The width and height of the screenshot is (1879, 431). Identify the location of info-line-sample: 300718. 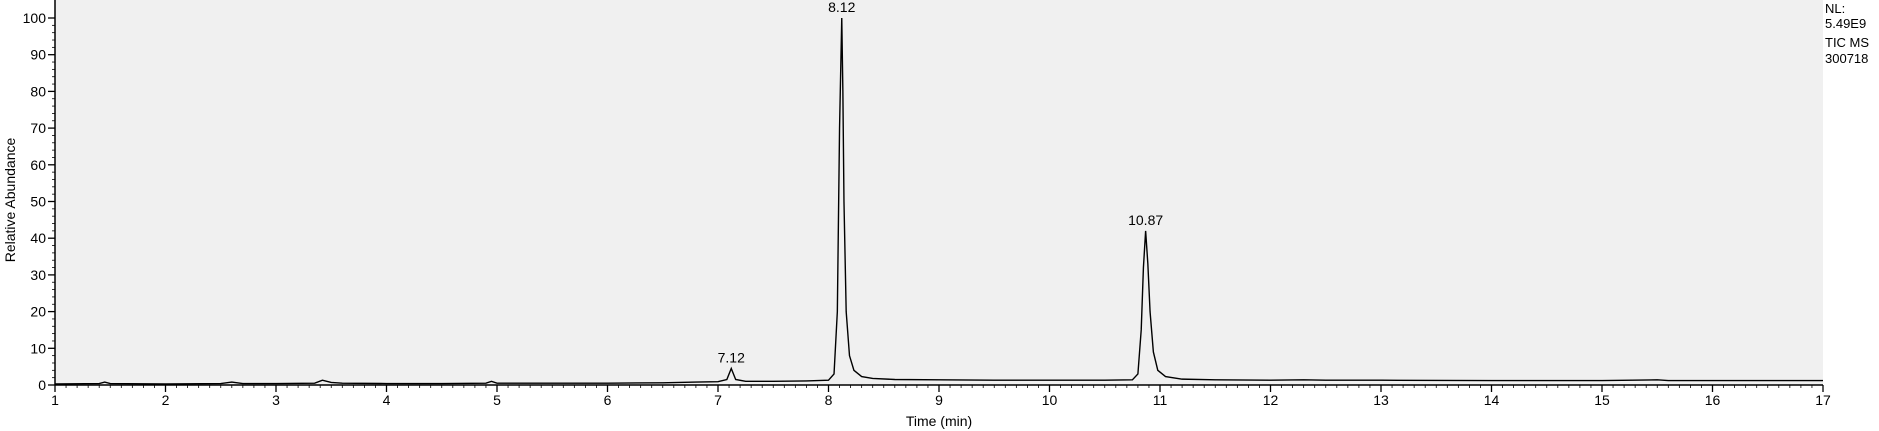
(1846, 58).